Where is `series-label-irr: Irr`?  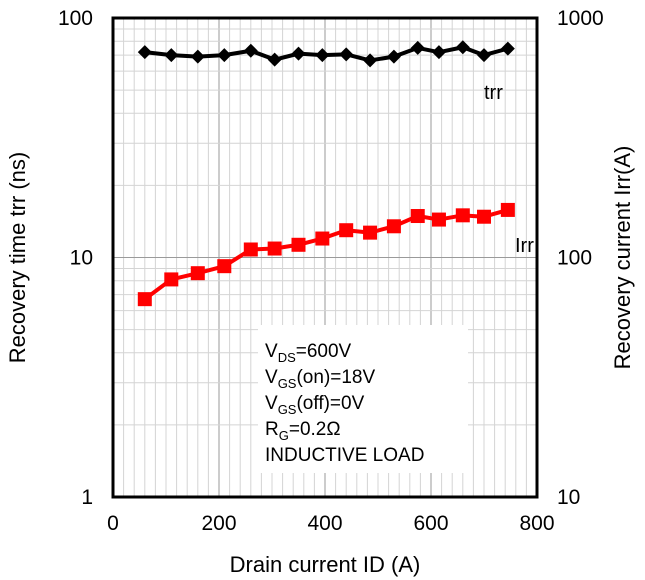 series-label-irr: Irr is located at coordinates (524, 246).